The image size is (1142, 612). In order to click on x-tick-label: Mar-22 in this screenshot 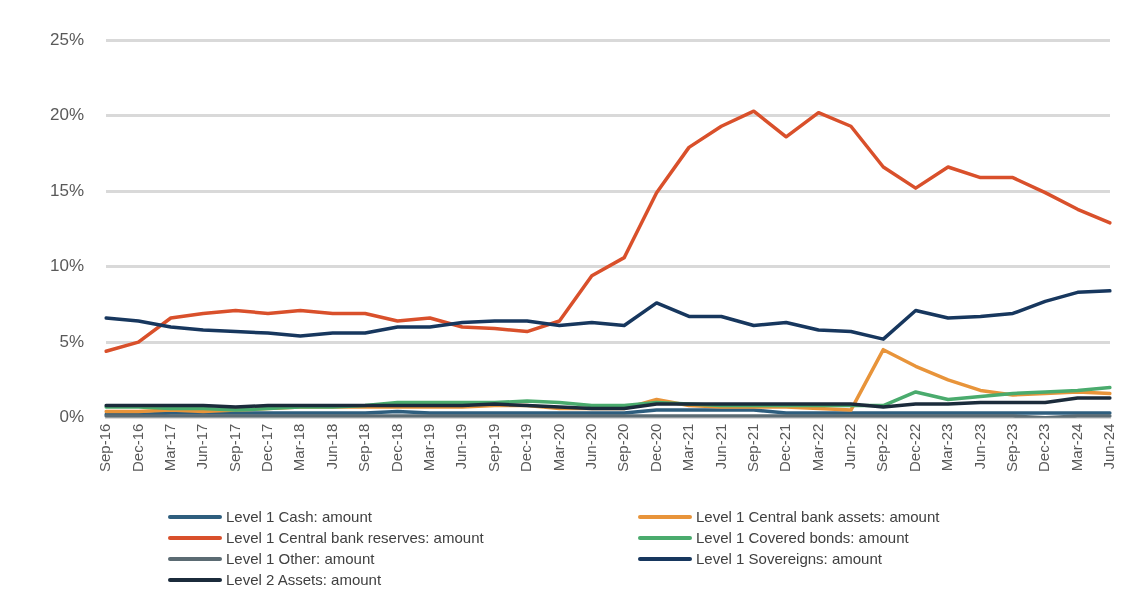, I will do `click(817, 447)`.